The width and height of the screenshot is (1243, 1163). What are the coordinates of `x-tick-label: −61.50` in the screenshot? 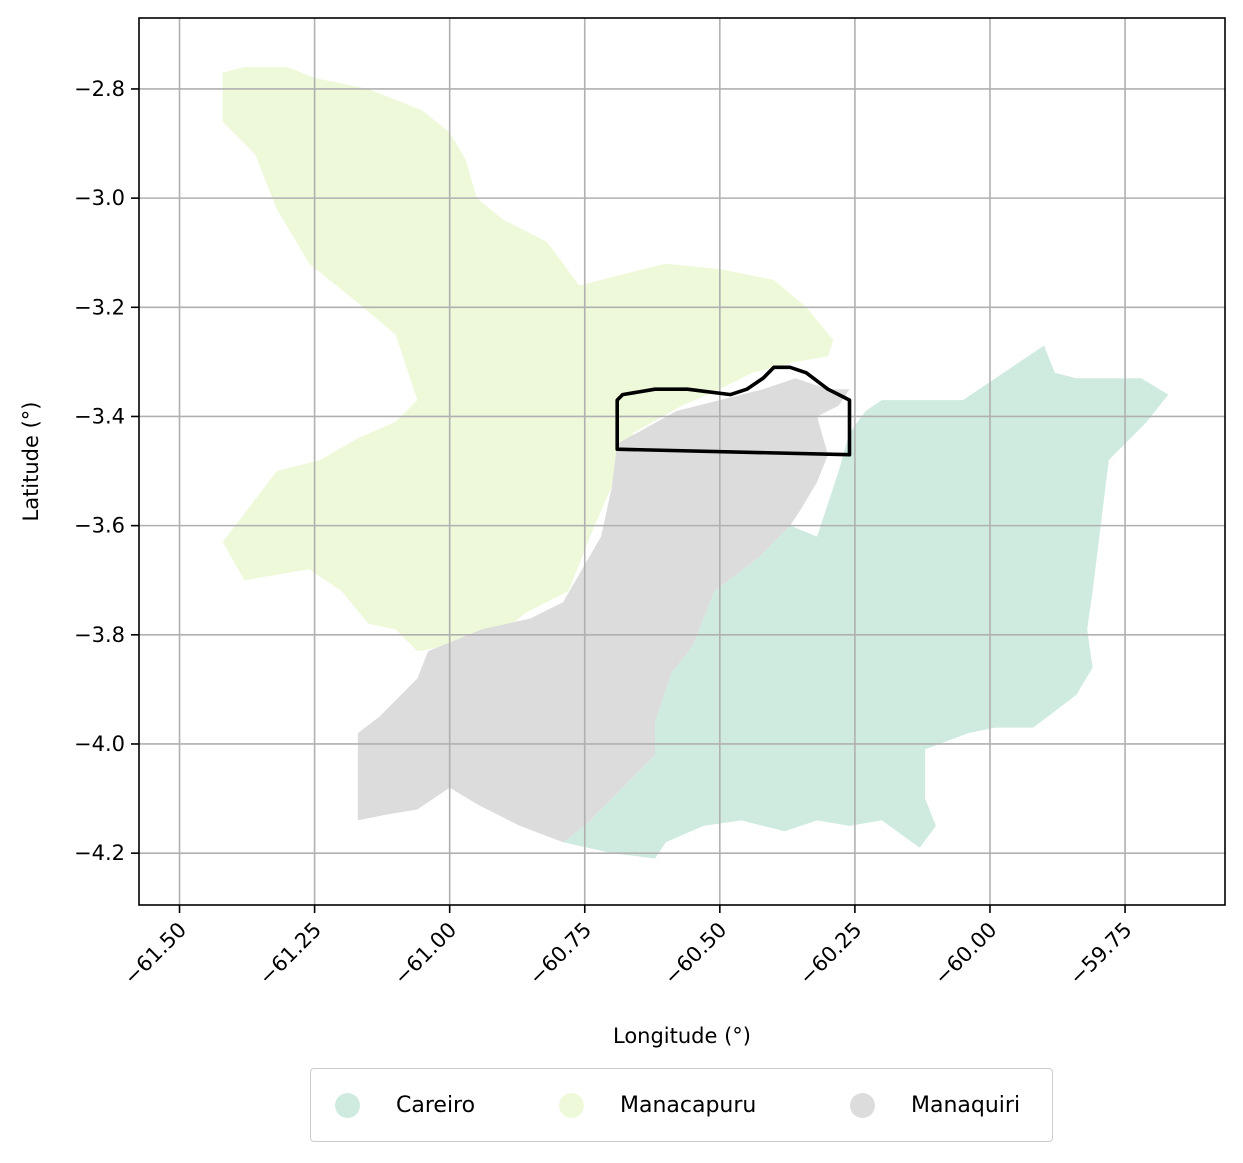 It's located at (155, 954).